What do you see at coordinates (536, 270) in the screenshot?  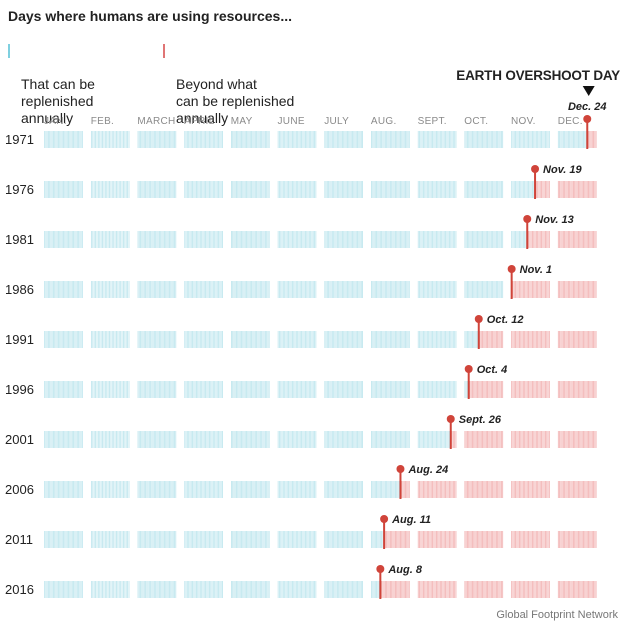 I see `overshoot-date-label: Nov. 1` at bounding box center [536, 270].